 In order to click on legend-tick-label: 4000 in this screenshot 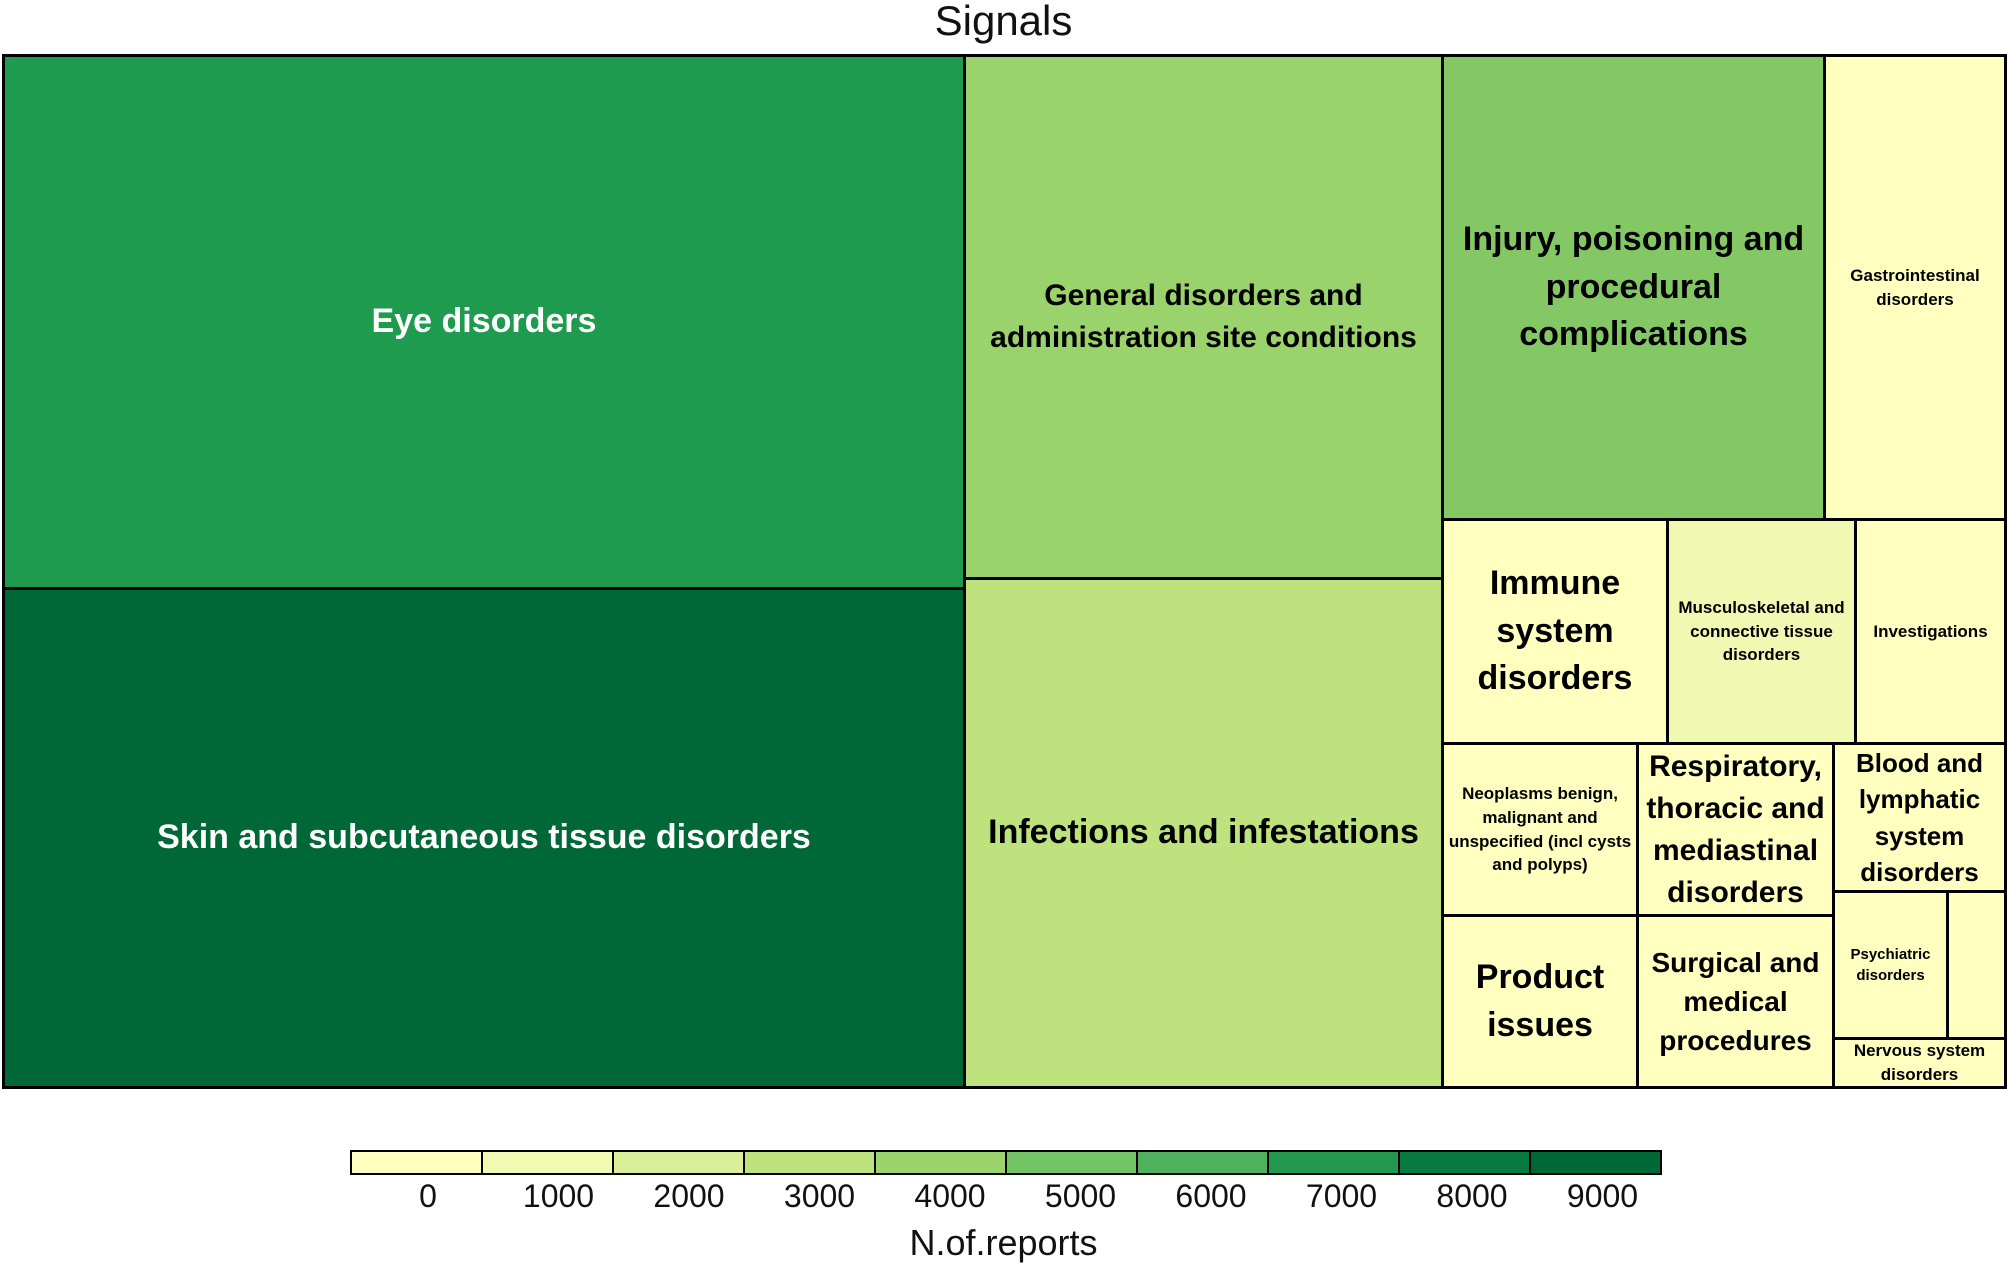, I will do `click(950, 1196)`.